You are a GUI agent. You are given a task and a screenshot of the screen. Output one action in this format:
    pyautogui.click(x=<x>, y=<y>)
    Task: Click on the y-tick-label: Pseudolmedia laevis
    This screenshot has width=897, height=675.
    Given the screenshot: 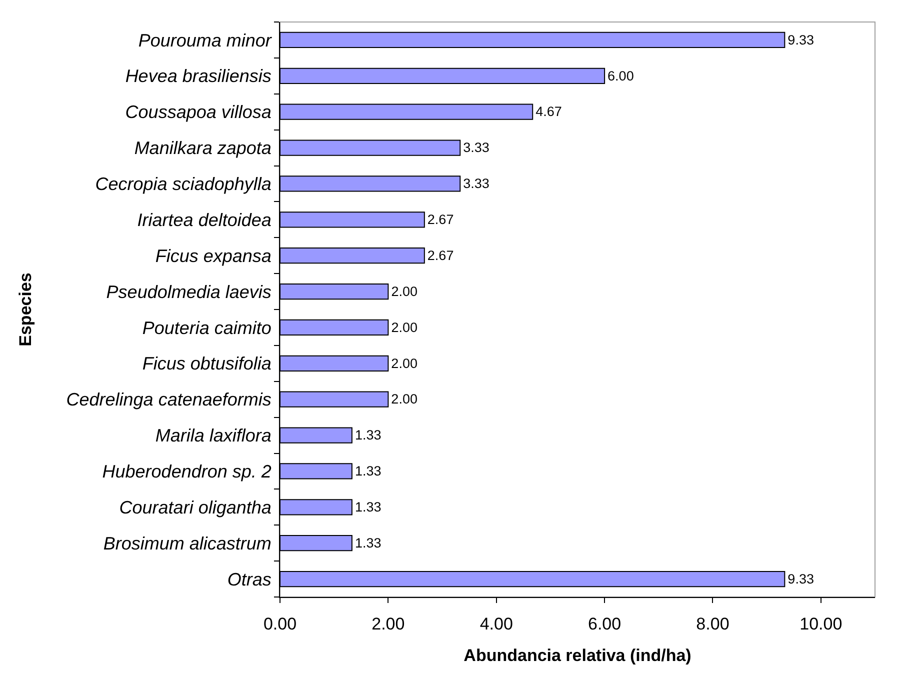 What is the action you would take?
    pyautogui.click(x=189, y=292)
    